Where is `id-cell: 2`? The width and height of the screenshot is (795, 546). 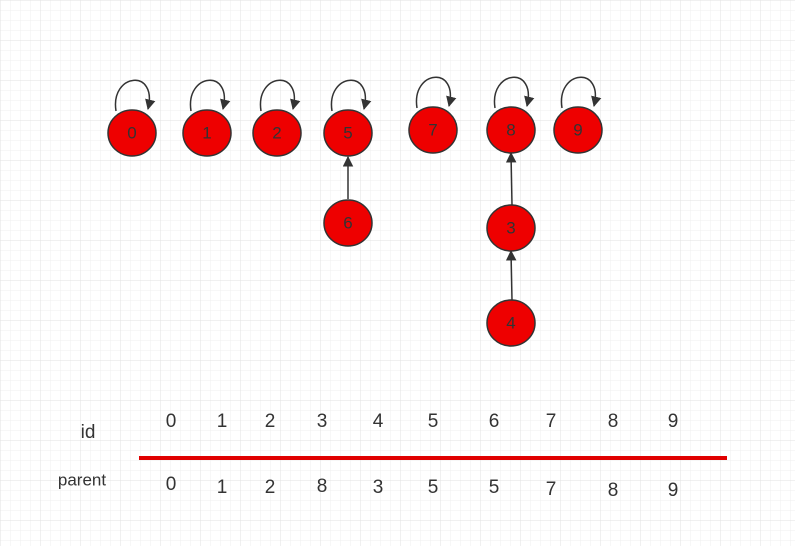 id-cell: 2 is located at coordinates (270, 421).